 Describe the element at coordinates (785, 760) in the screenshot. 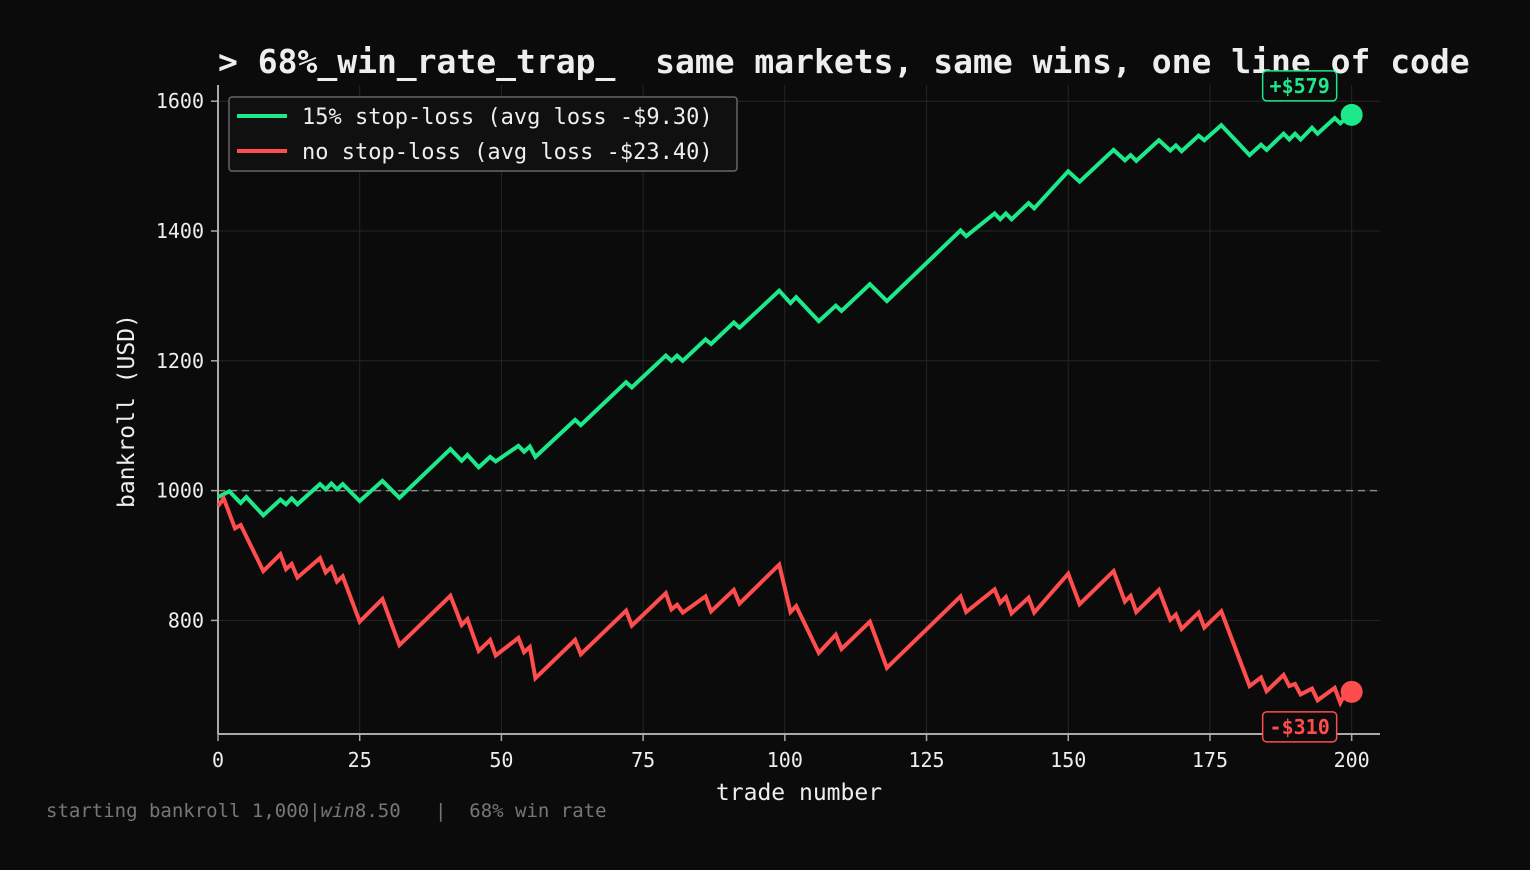

I see `x-tick-label-100: 100` at that location.